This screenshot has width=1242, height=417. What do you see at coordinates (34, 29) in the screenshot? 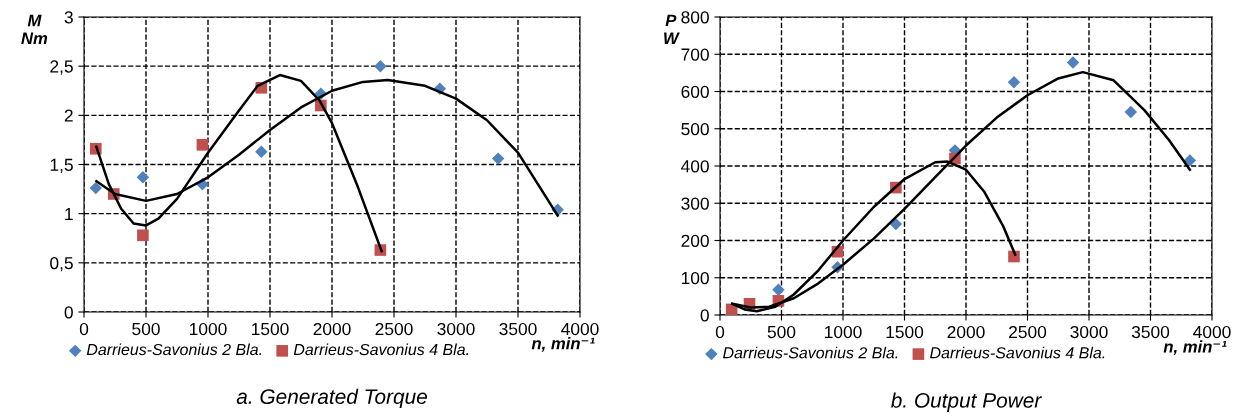
I see `y-axis-title: M Nm` at bounding box center [34, 29].